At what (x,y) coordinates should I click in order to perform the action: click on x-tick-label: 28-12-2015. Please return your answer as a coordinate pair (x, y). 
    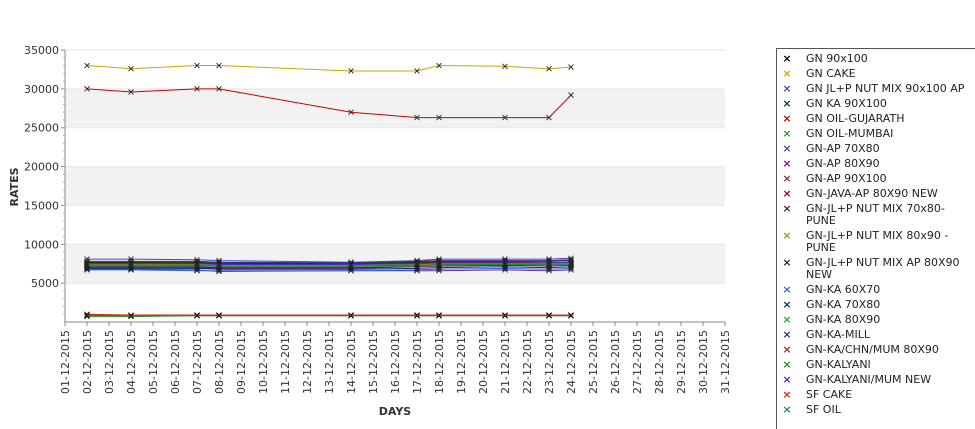
    Looking at the image, I should click on (659, 362).